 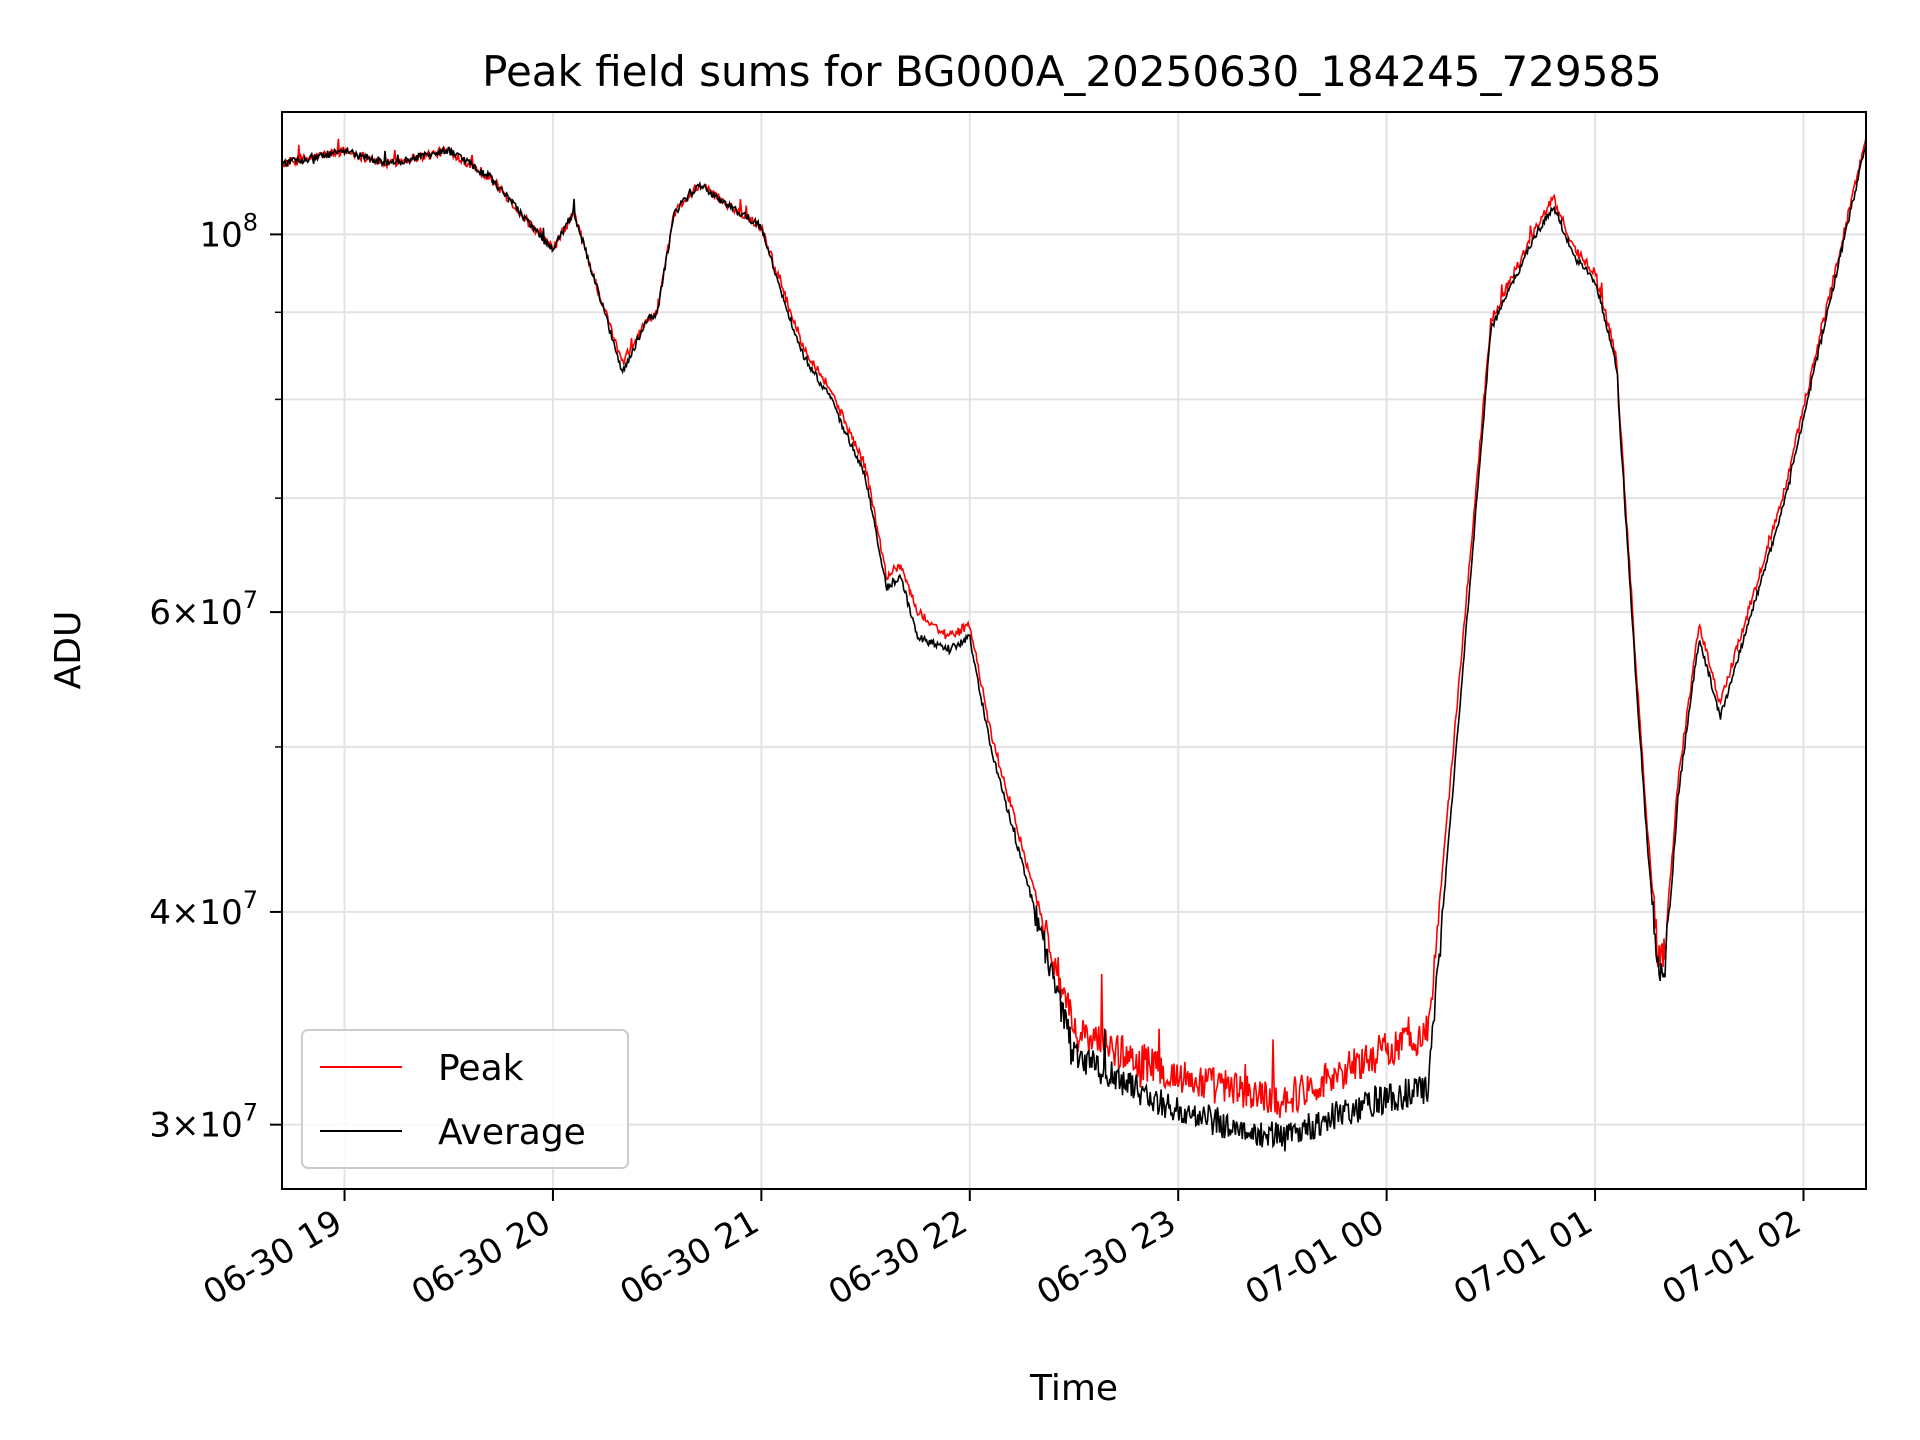 I want to click on legend-box, so click(x=465, y=1099).